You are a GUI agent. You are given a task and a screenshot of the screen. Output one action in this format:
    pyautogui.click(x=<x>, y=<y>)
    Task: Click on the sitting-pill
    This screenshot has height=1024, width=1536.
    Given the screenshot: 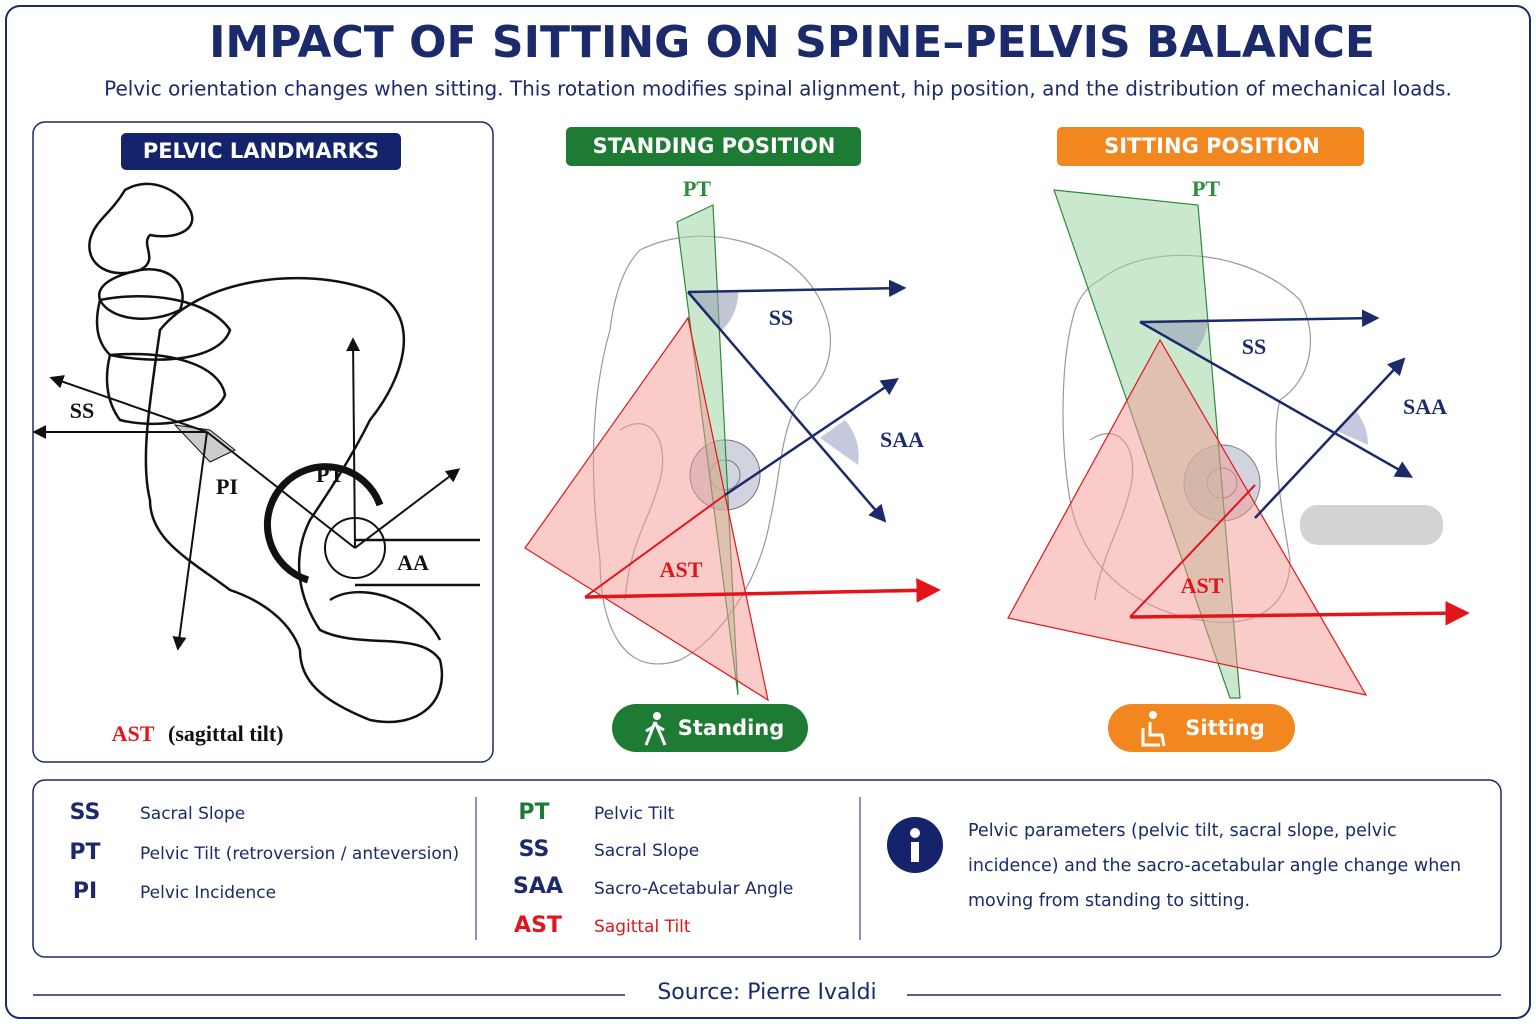 What is the action you would take?
    pyautogui.click(x=1210, y=146)
    